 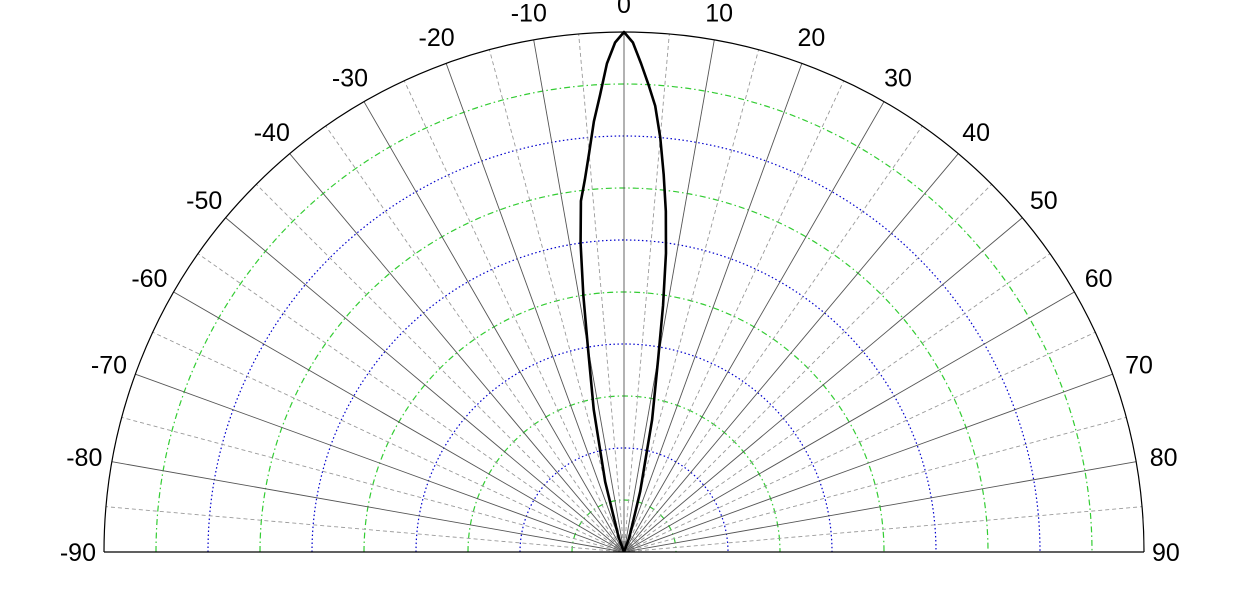 What do you see at coordinates (109, 366) in the screenshot?
I see `angle-tick-label: -70` at bounding box center [109, 366].